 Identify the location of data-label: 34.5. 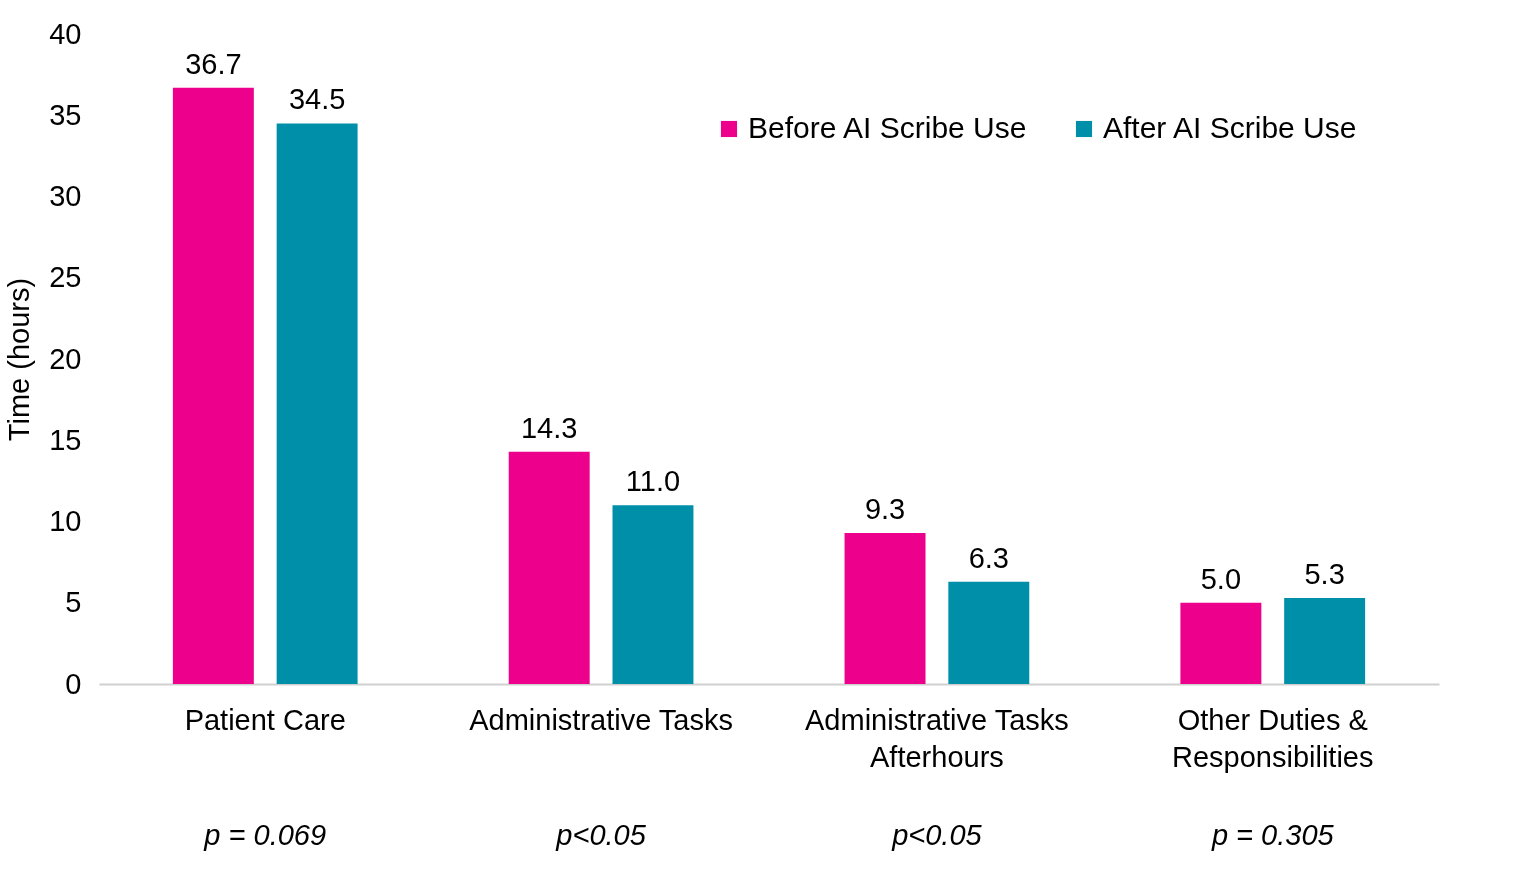
(317, 99).